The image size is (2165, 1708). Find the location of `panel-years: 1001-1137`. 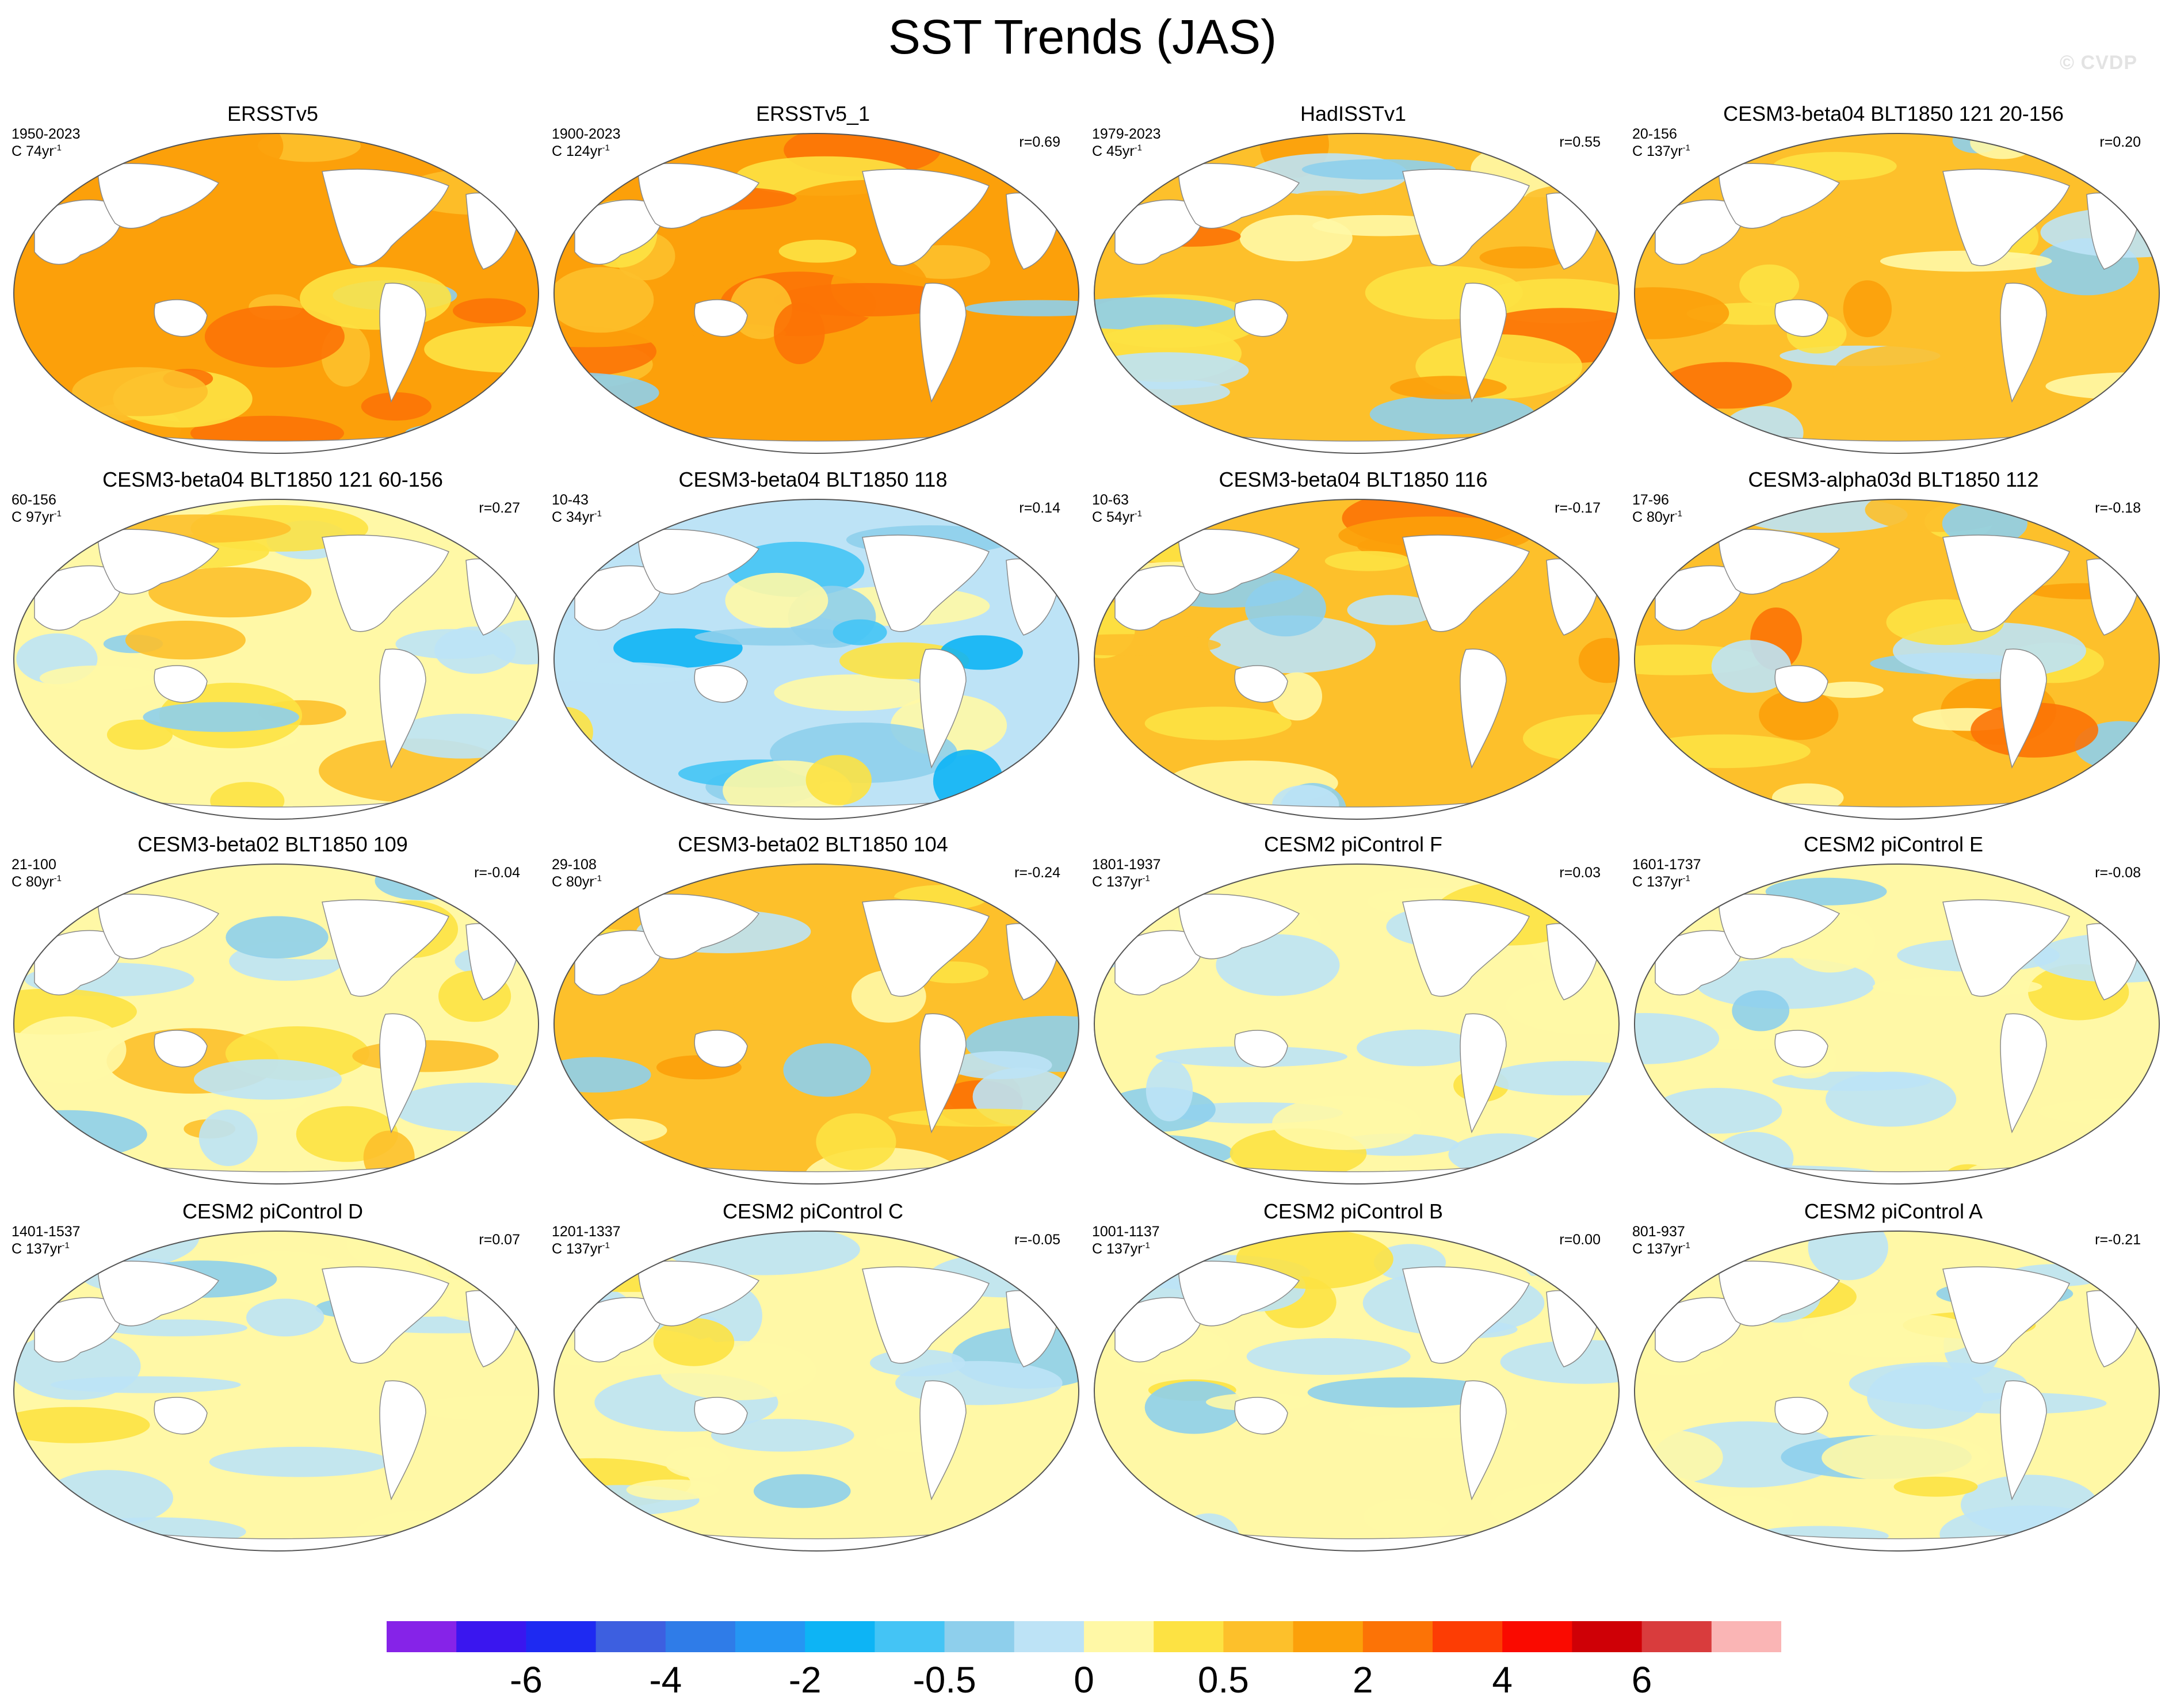

panel-years: 1001-1137 is located at coordinates (1126, 1232).